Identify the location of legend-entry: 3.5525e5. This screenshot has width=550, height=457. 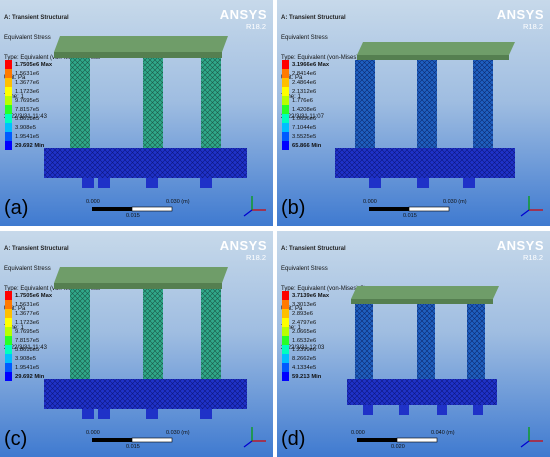
(305, 136).